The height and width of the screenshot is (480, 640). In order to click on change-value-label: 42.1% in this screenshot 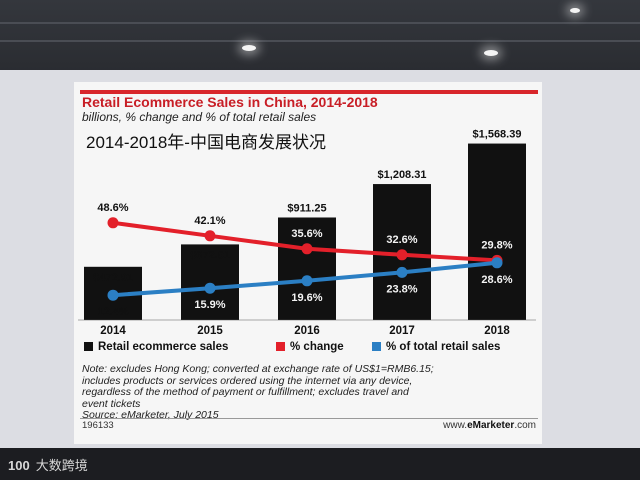, I will do `click(209, 221)`.